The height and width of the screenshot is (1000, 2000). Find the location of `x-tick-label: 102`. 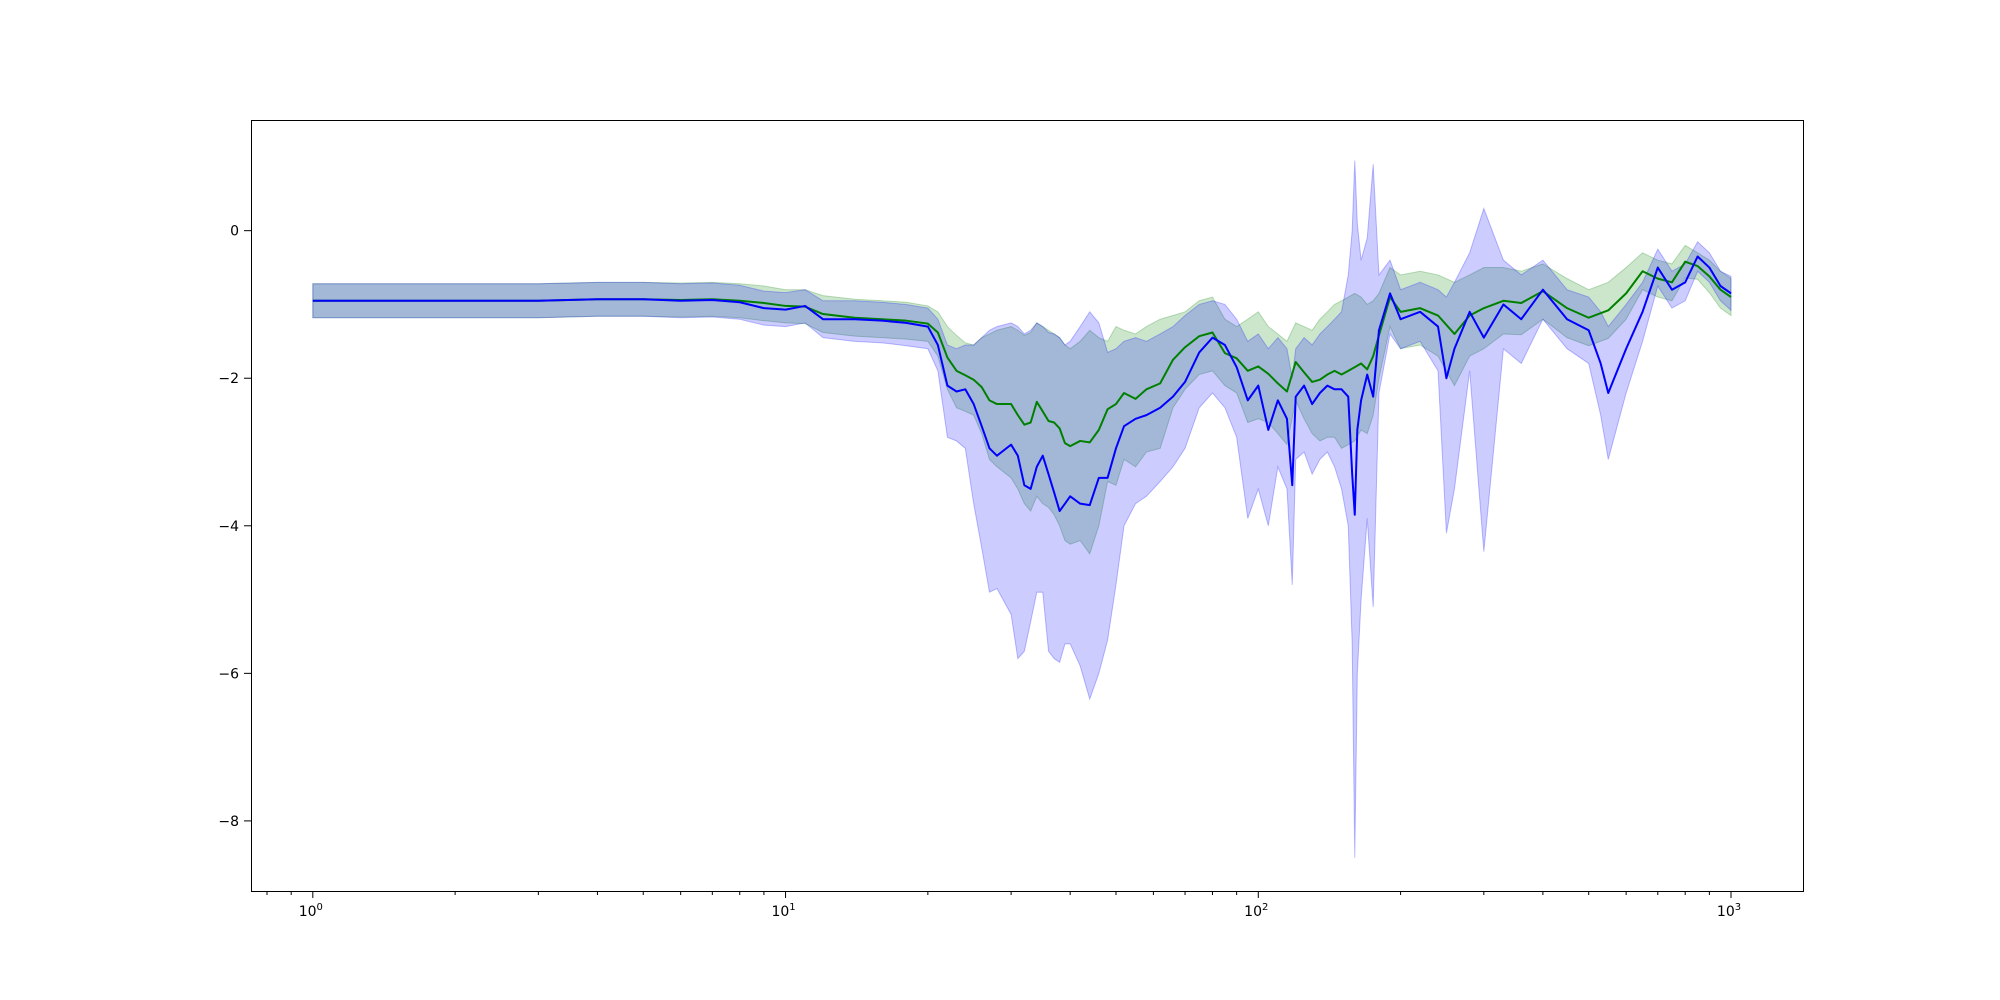

x-tick-label: 102 is located at coordinates (1256, 911).